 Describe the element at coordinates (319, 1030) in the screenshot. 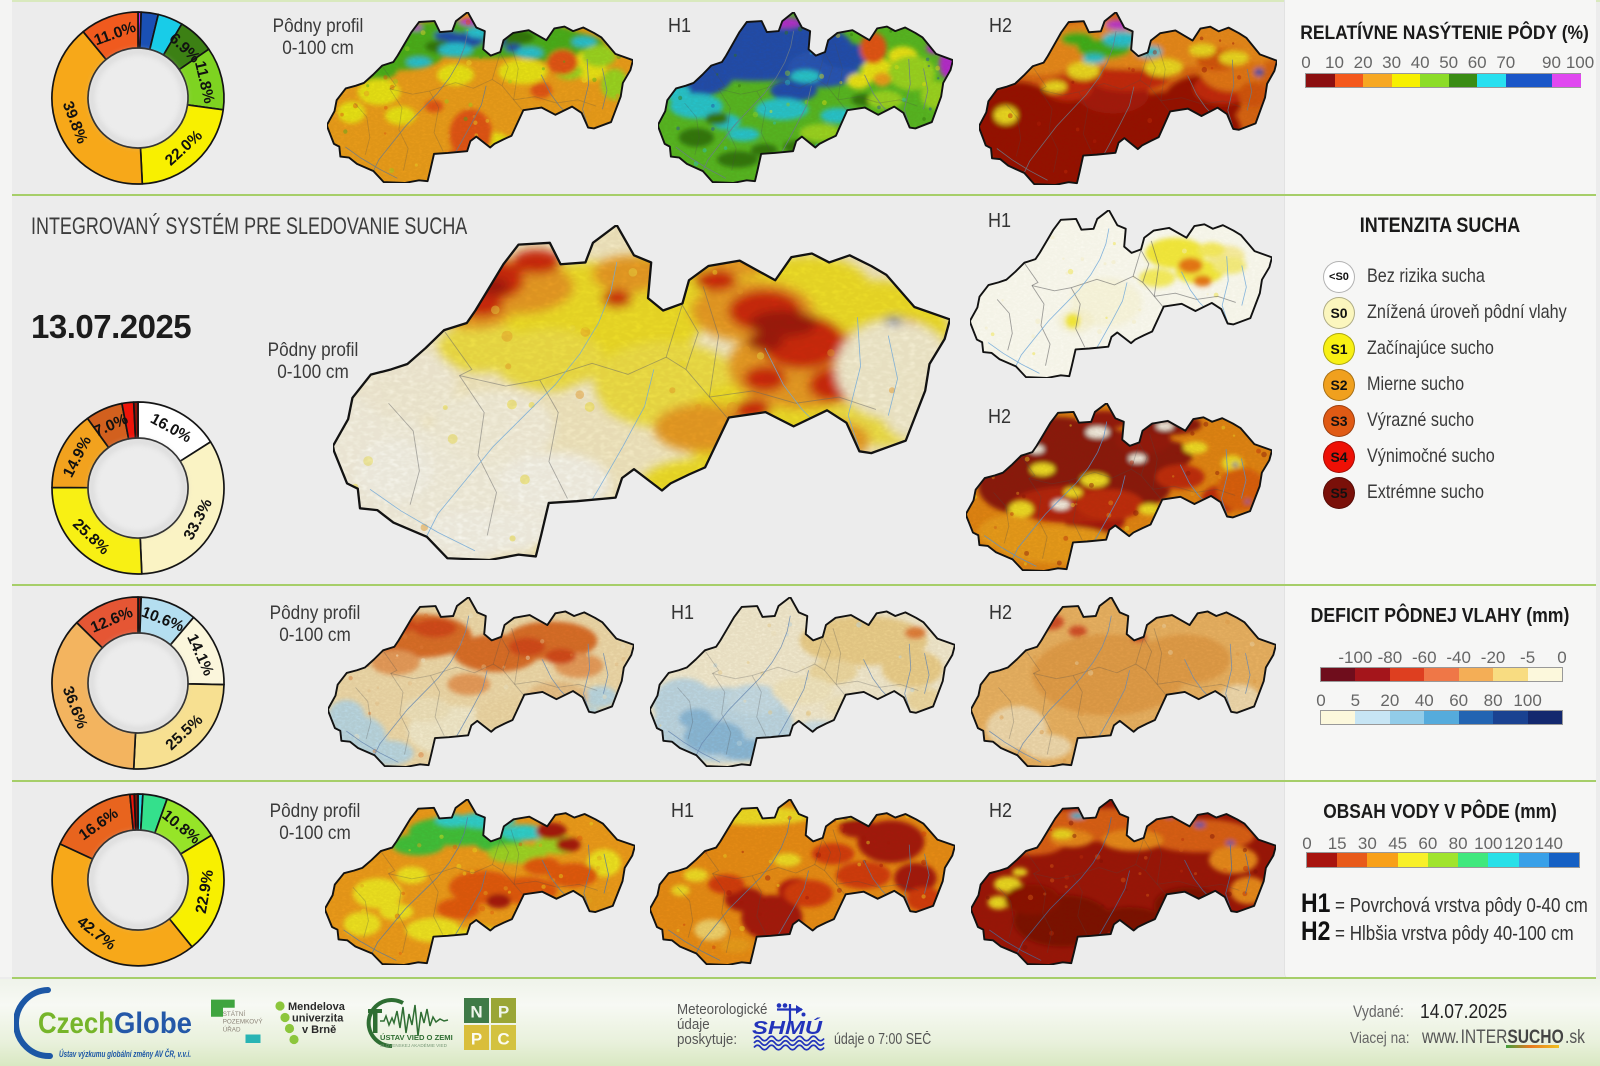

I see `svg-text: v Brně` at that location.